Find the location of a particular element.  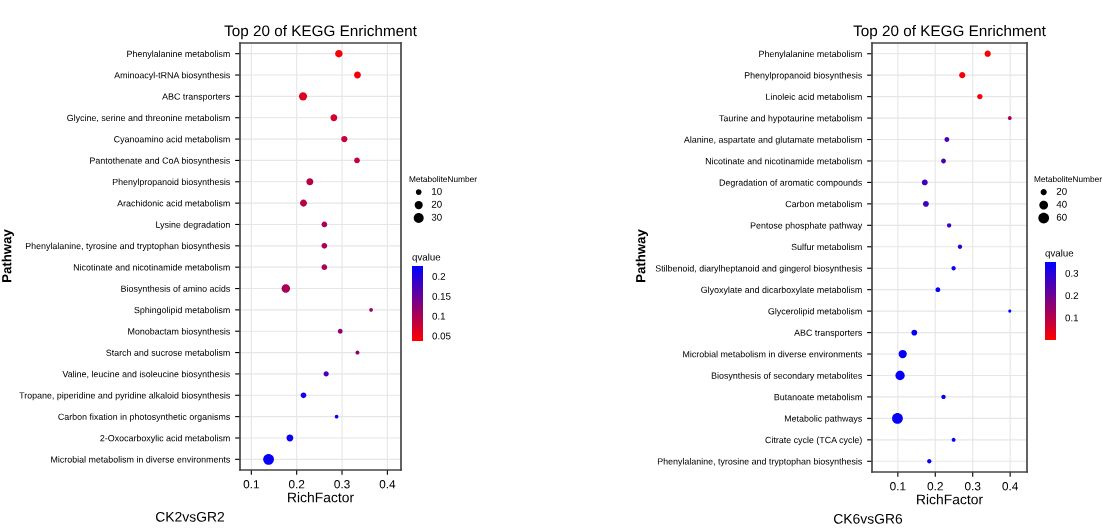

y-tick-label: Lysine degradation is located at coordinates (193, 225).